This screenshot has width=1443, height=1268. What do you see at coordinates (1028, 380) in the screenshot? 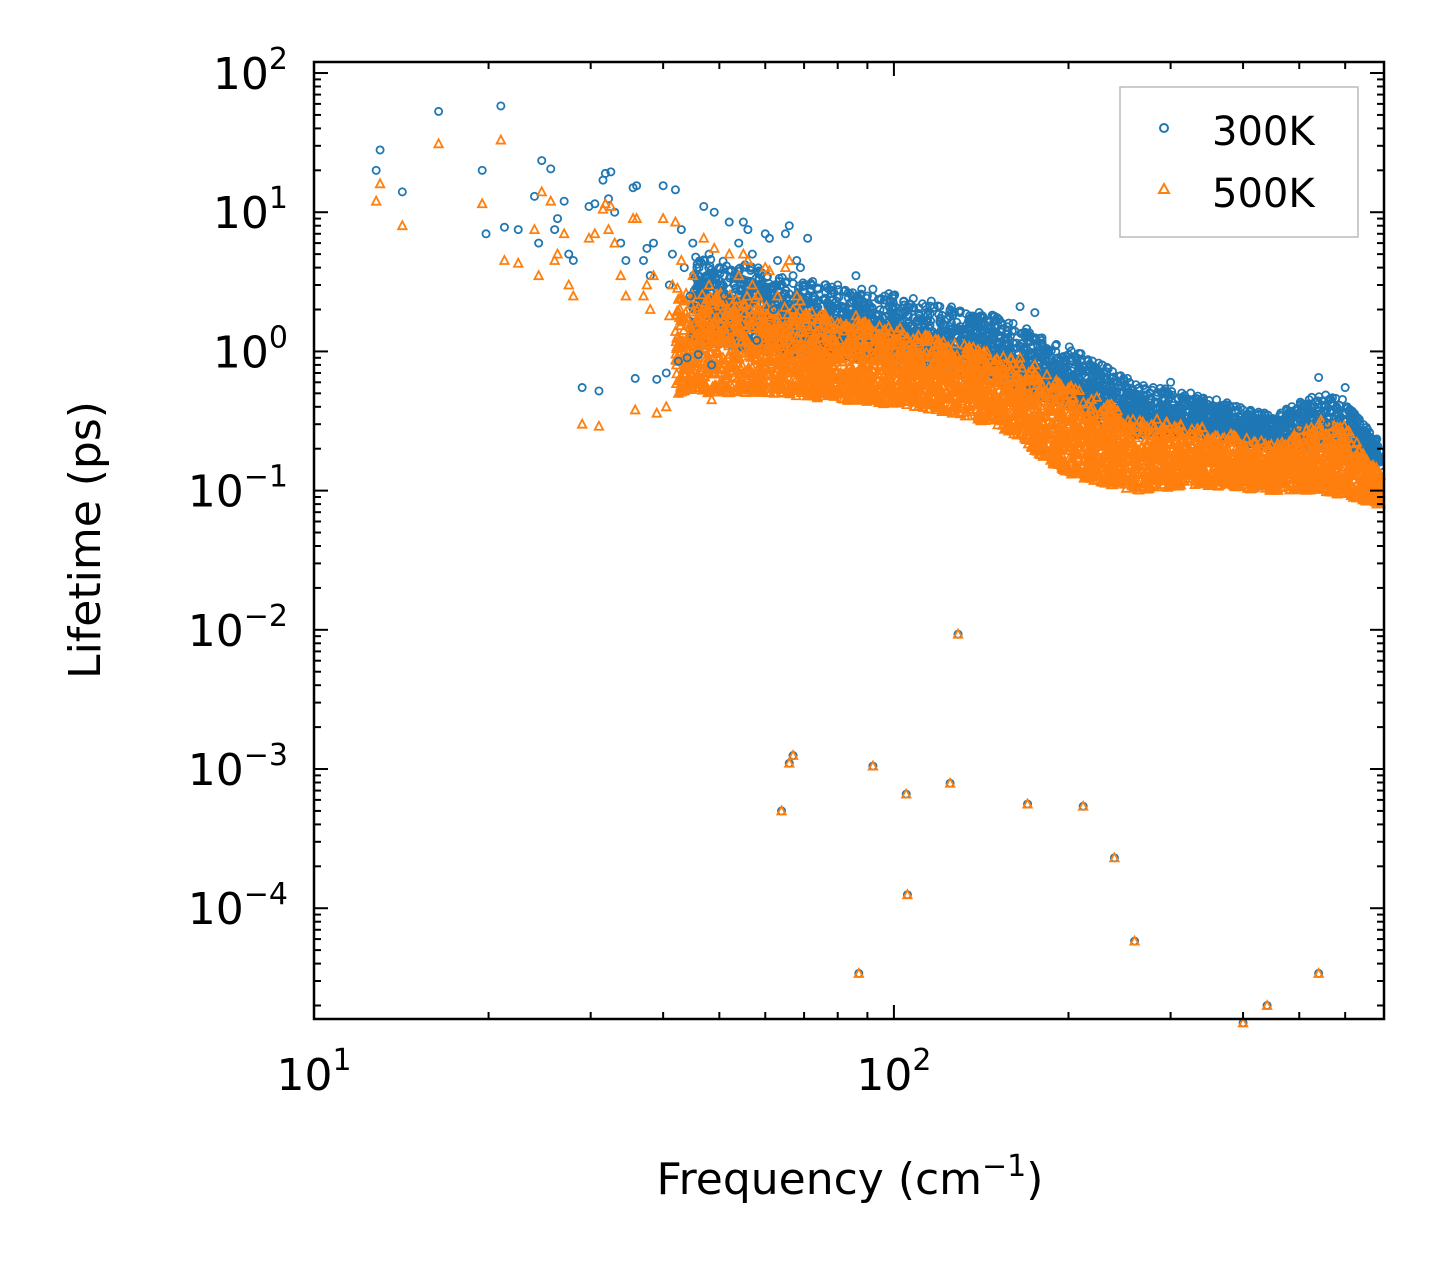
I see `dense-bands` at bounding box center [1028, 380].